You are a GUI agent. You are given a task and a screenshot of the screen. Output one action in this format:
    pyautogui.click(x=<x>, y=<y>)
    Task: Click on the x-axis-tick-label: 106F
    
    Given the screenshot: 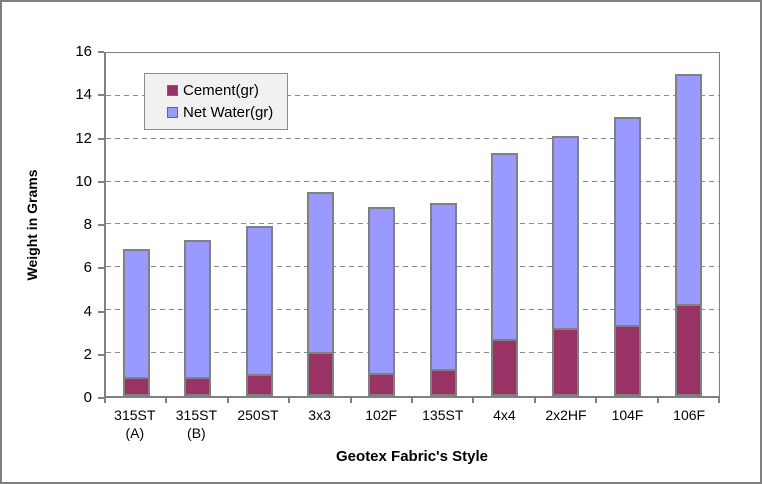 What is the action you would take?
    pyautogui.click(x=689, y=415)
    